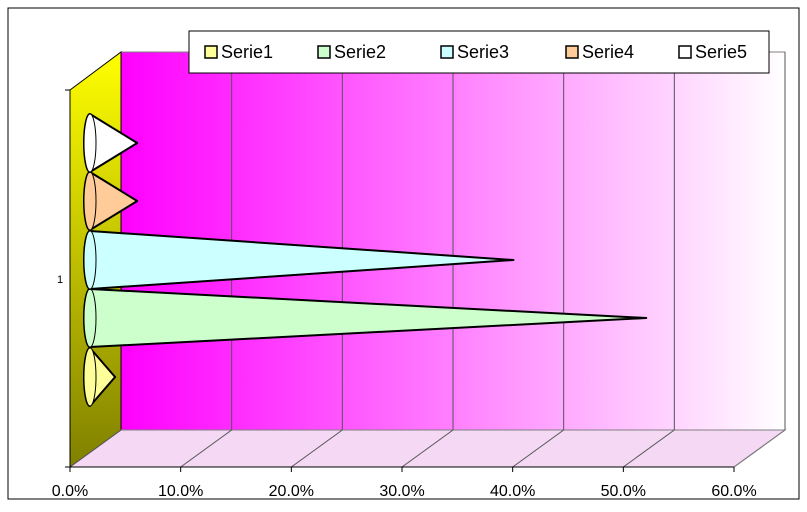 The height and width of the screenshot is (512, 807). What do you see at coordinates (721, 52) in the screenshot?
I see `legend-label: Serie5` at bounding box center [721, 52].